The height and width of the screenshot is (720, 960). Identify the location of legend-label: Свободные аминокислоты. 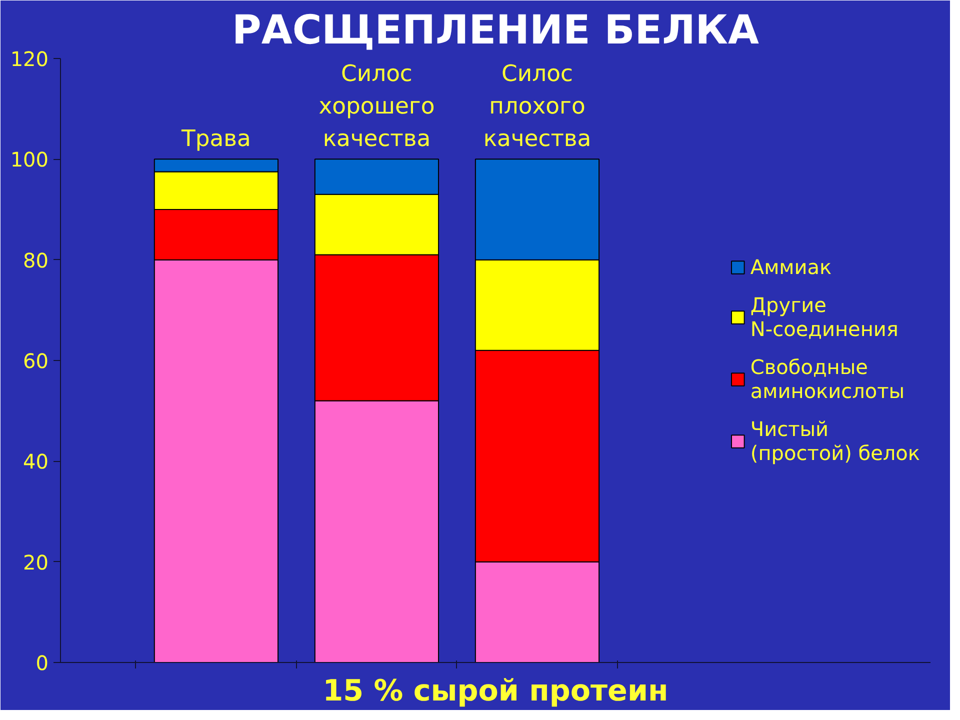
(827, 379).